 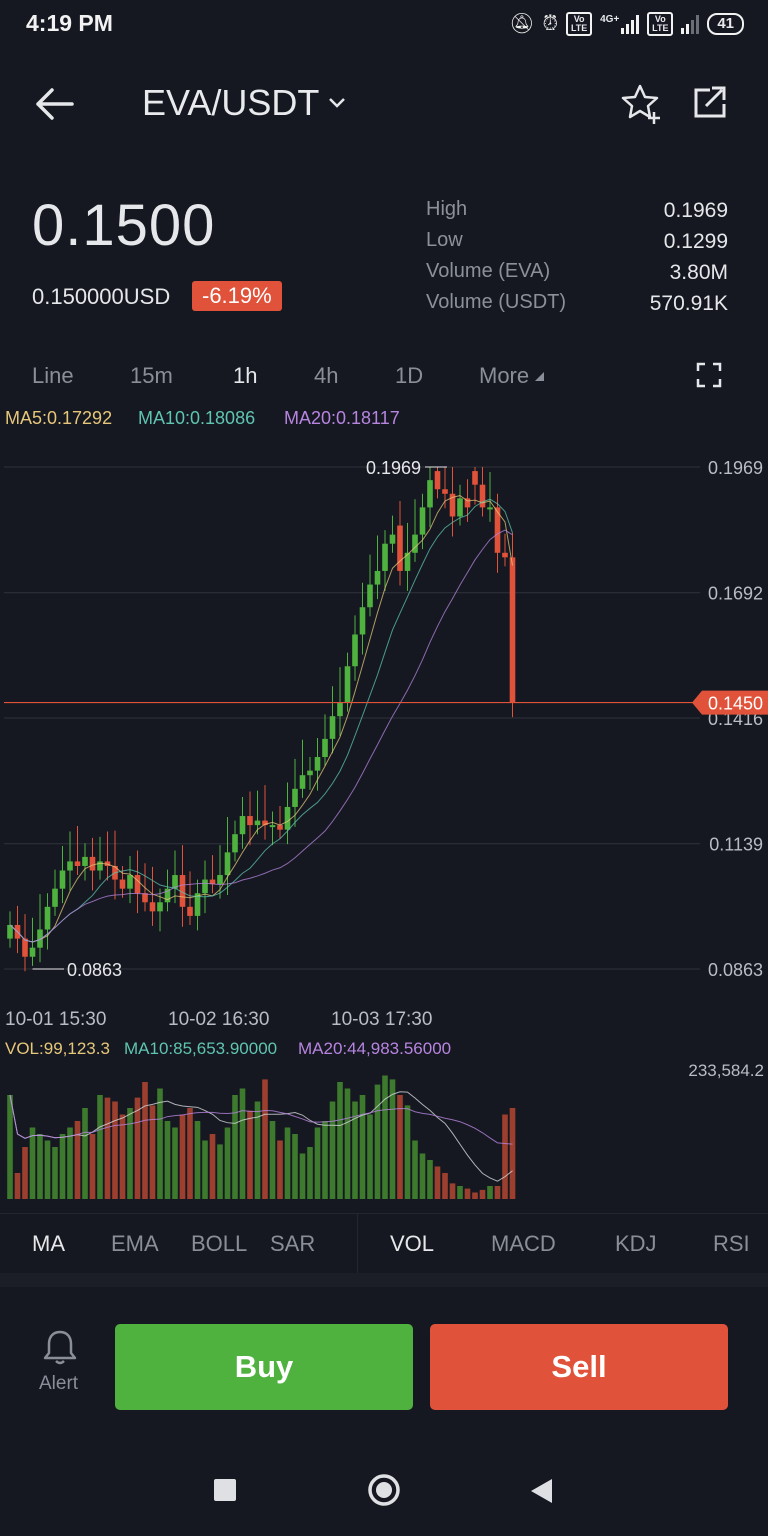 I want to click on indicator-macd: MACD, so click(x=523, y=1243).